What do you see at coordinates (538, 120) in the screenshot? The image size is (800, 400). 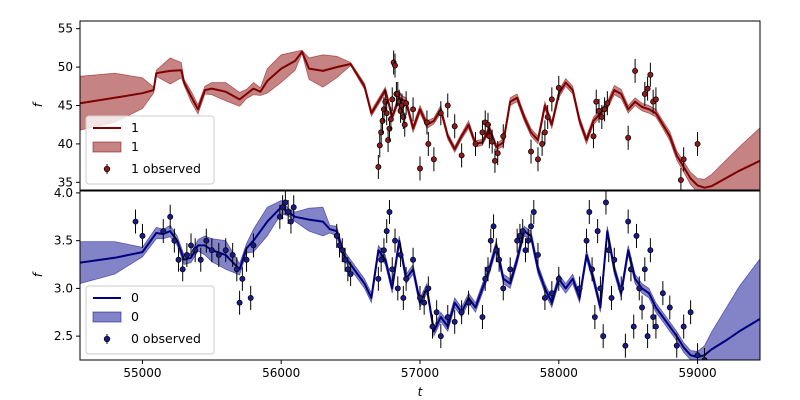 I see `top-points-group` at bounding box center [538, 120].